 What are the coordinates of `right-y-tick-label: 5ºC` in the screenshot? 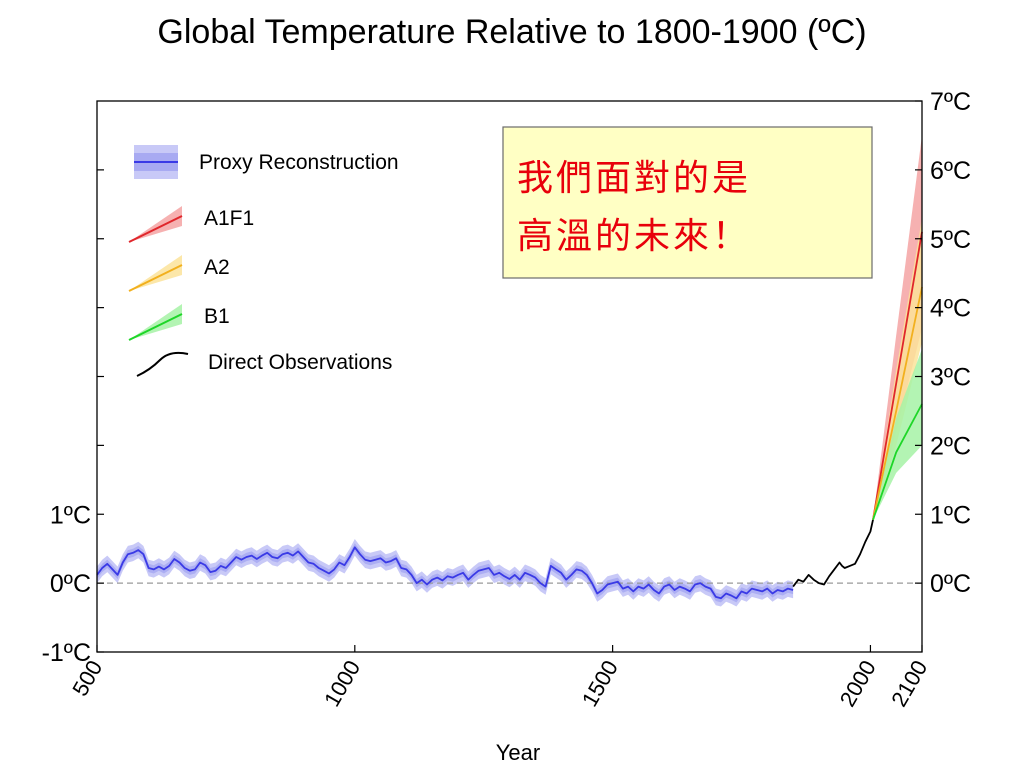 It's located at (950, 240).